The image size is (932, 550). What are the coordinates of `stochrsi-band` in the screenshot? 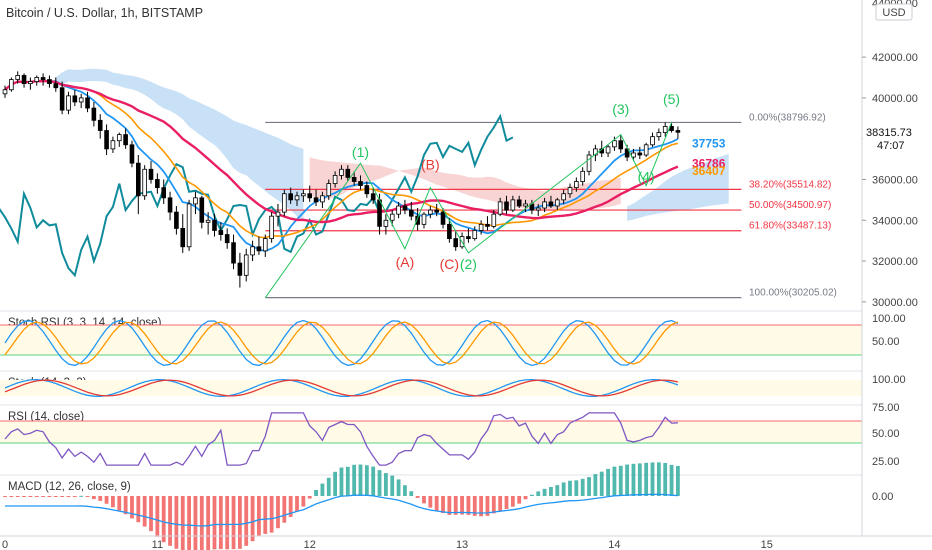 It's located at (431, 340).